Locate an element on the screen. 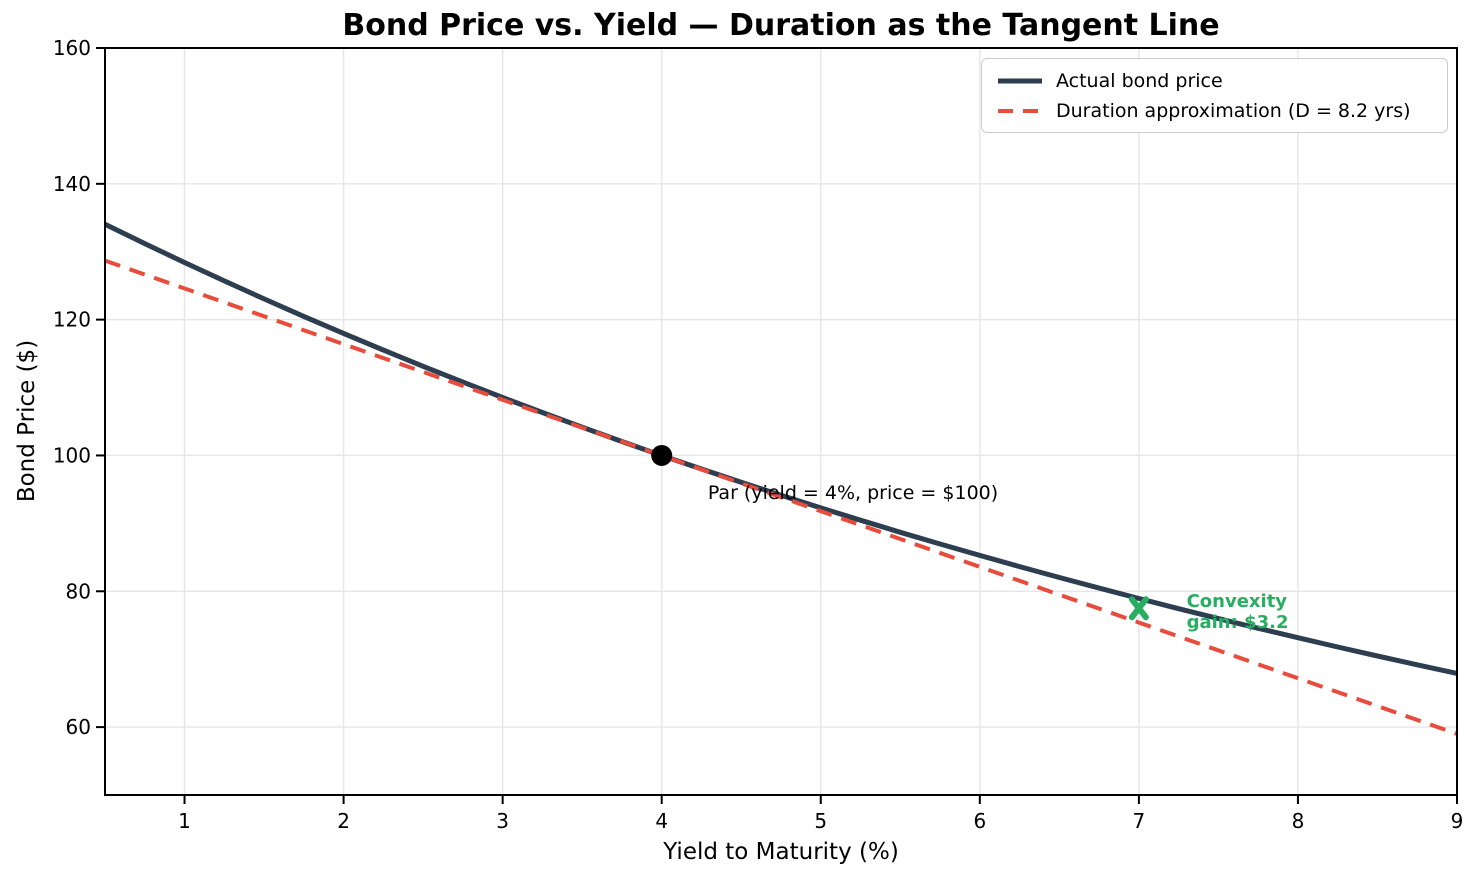  x-tick-label: 8 is located at coordinates (1298, 821).